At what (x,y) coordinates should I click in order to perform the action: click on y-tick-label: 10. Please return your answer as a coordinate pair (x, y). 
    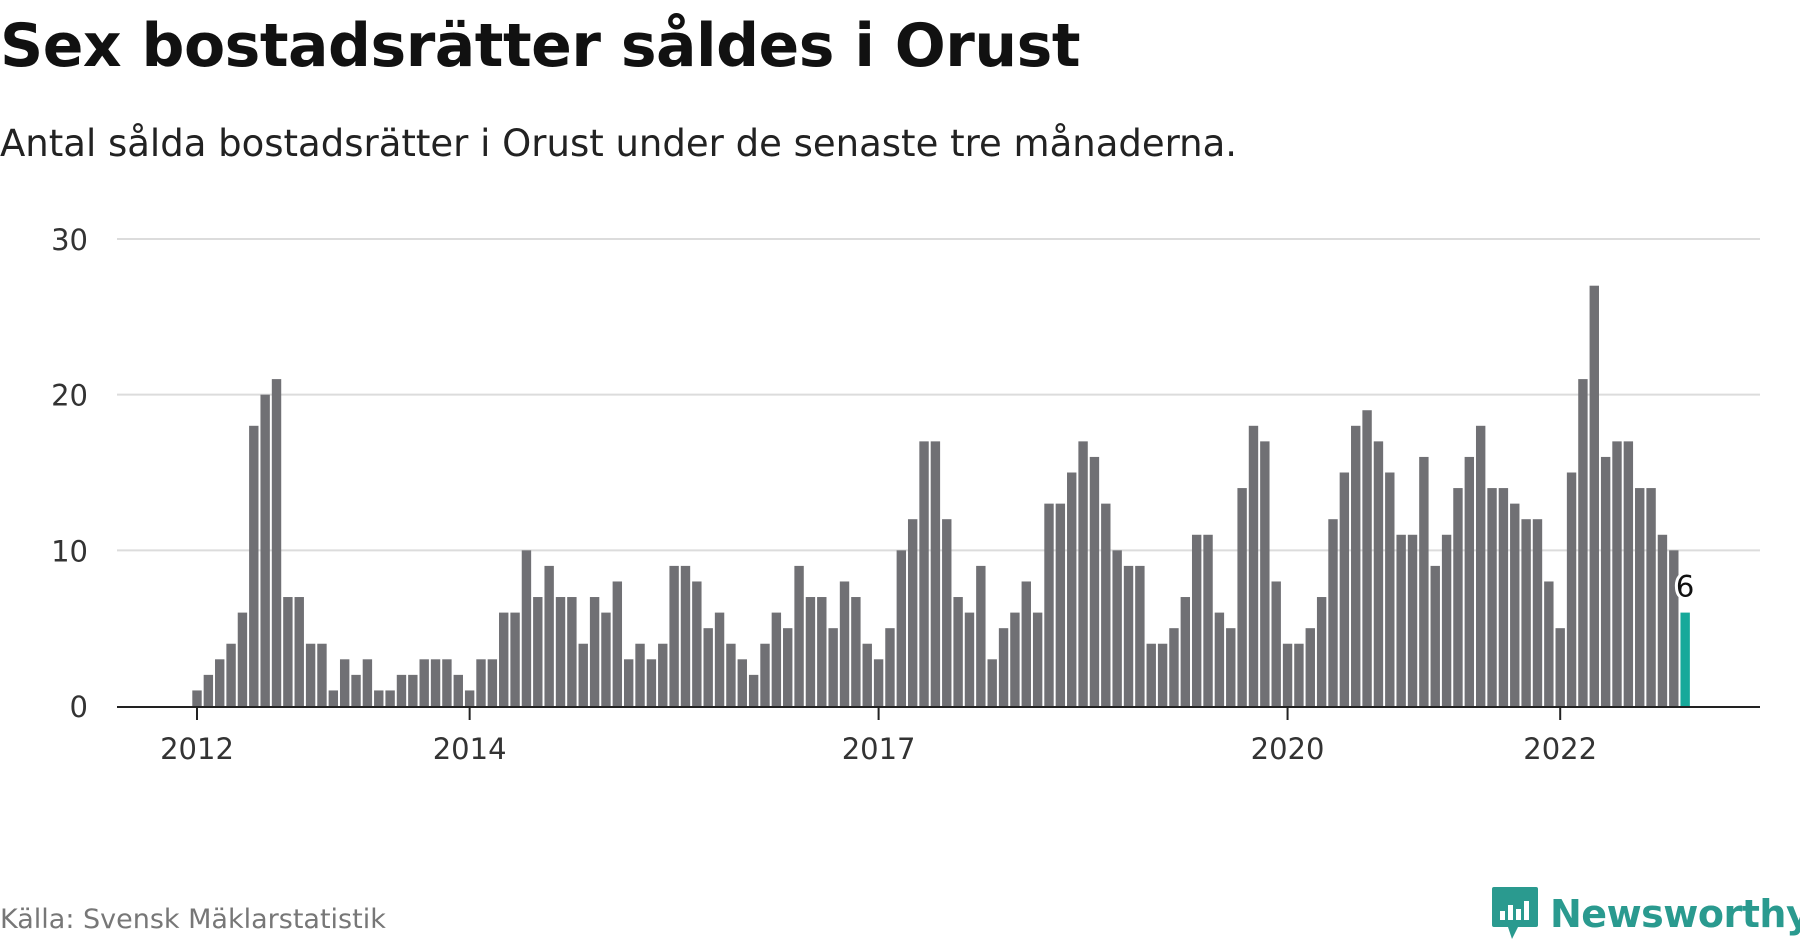
    Looking at the image, I should click on (69, 551).